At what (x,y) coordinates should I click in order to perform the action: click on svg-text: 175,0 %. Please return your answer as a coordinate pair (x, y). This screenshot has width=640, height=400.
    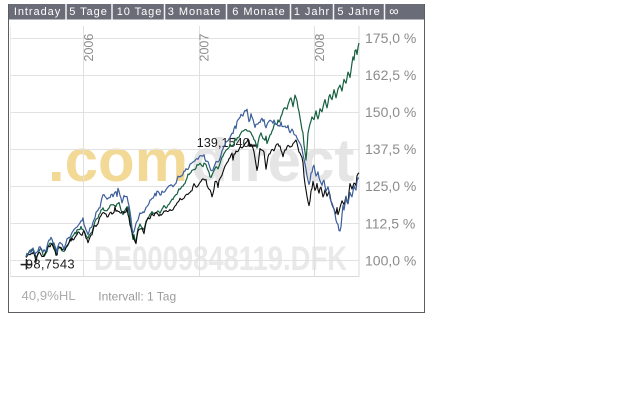
    Looking at the image, I should click on (390, 38).